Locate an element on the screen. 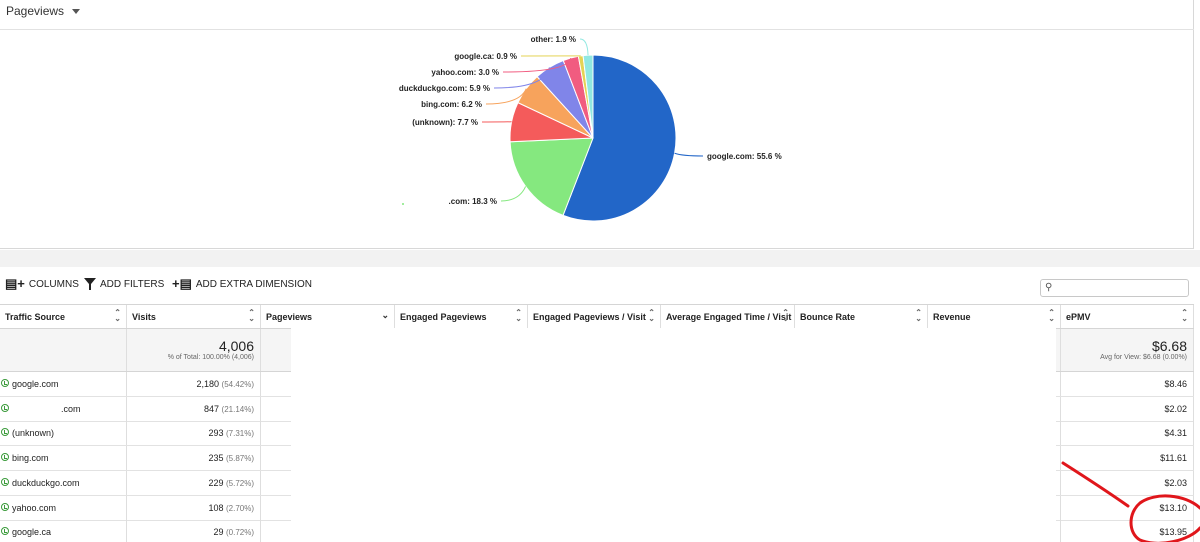  traffic-source-link: .com is located at coordinates (71, 408).